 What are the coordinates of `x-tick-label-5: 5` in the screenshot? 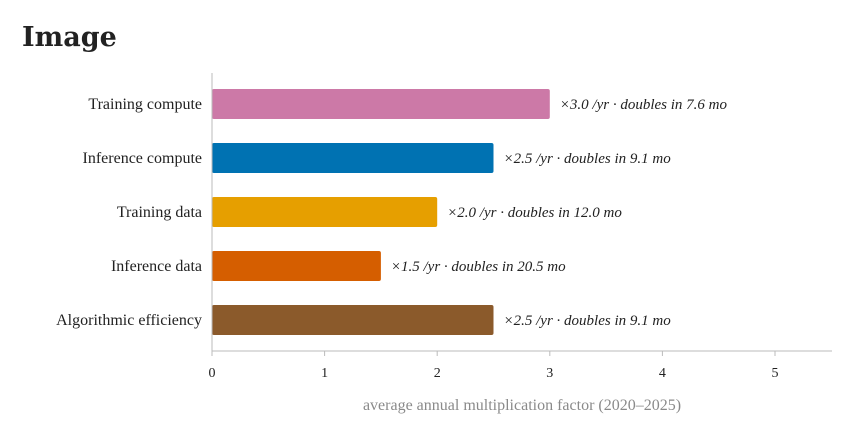 It's located at (775, 373).